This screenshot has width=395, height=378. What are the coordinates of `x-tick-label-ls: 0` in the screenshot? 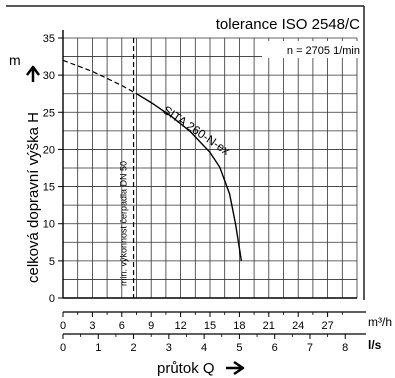 It's located at (63, 348).